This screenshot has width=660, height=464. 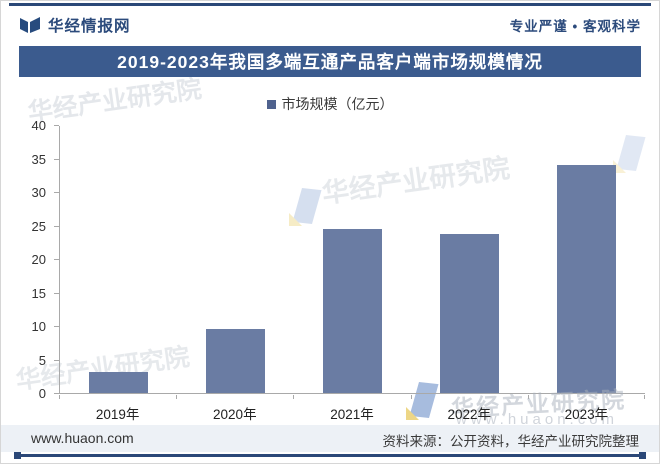 I want to click on y-tick-label: 30, so click(x=38, y=192).